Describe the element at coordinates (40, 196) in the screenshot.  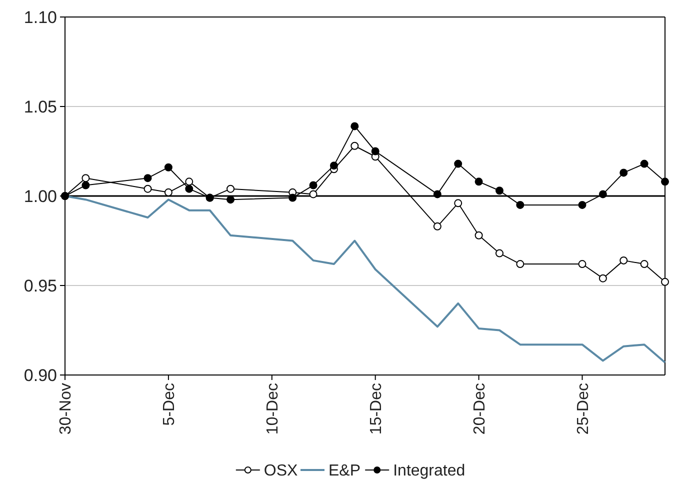
I see `y-tick-label: 1.00` at that location.